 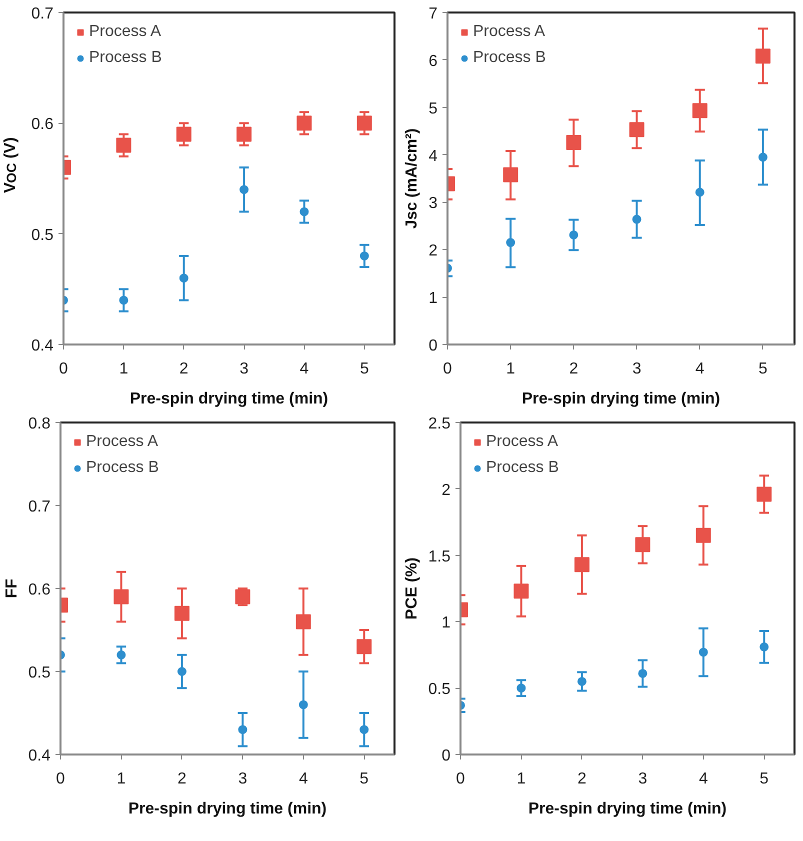 What do you see at coordinates (39, 424) in the screenshot?
I see `y-tick-label: 0.8` at bounding box center [39, 424].